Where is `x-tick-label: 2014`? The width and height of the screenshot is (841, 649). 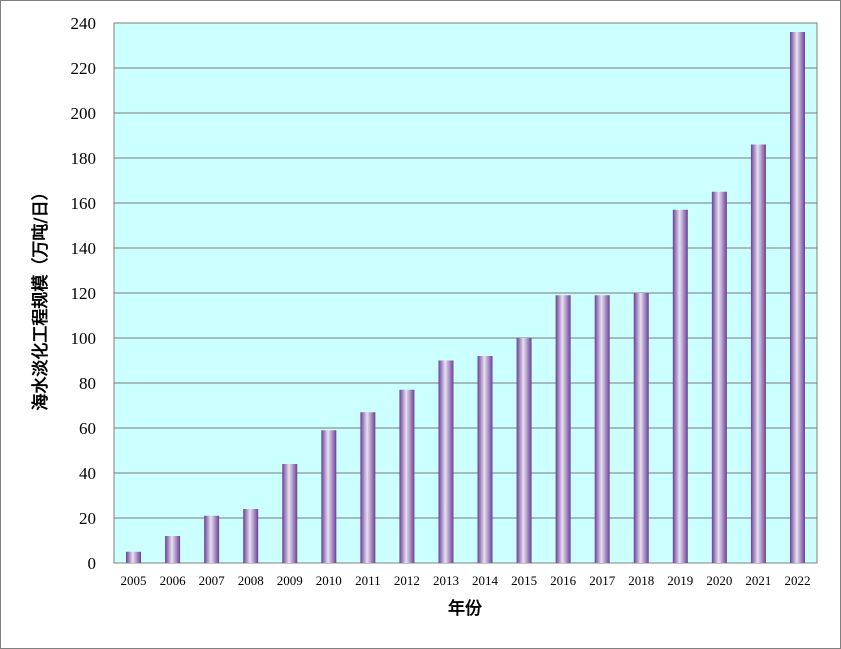 x-tick-label: 2014 is located at coordinates (485, 580).